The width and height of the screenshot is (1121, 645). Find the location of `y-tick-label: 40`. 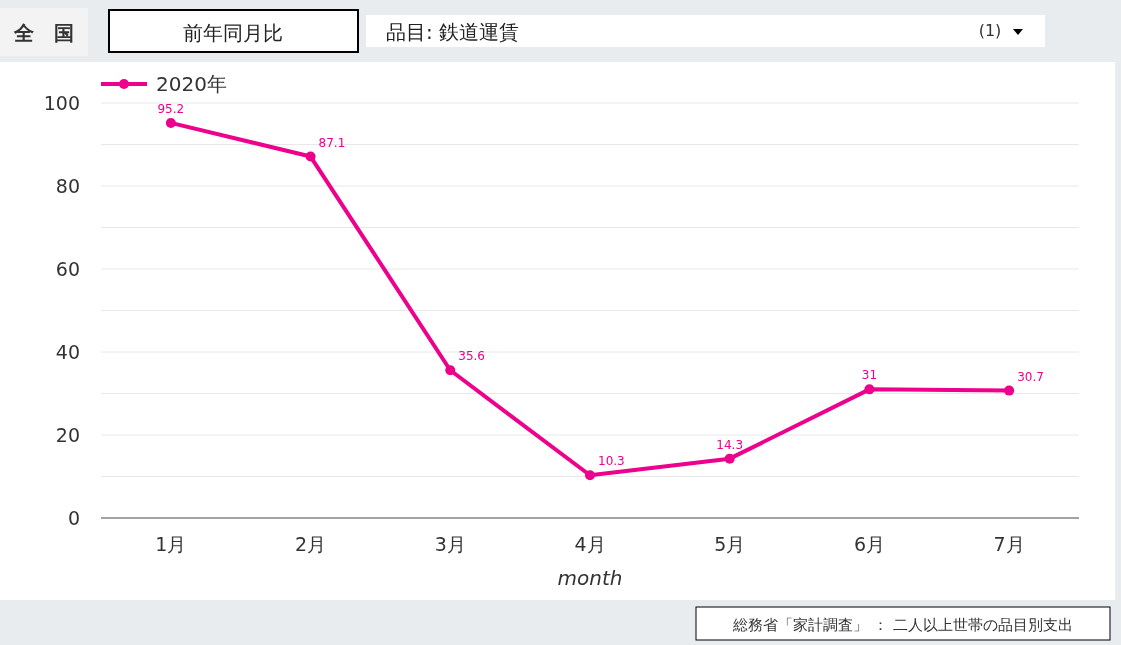

y-tick-label: 40 is located at coordinates (67, 351).